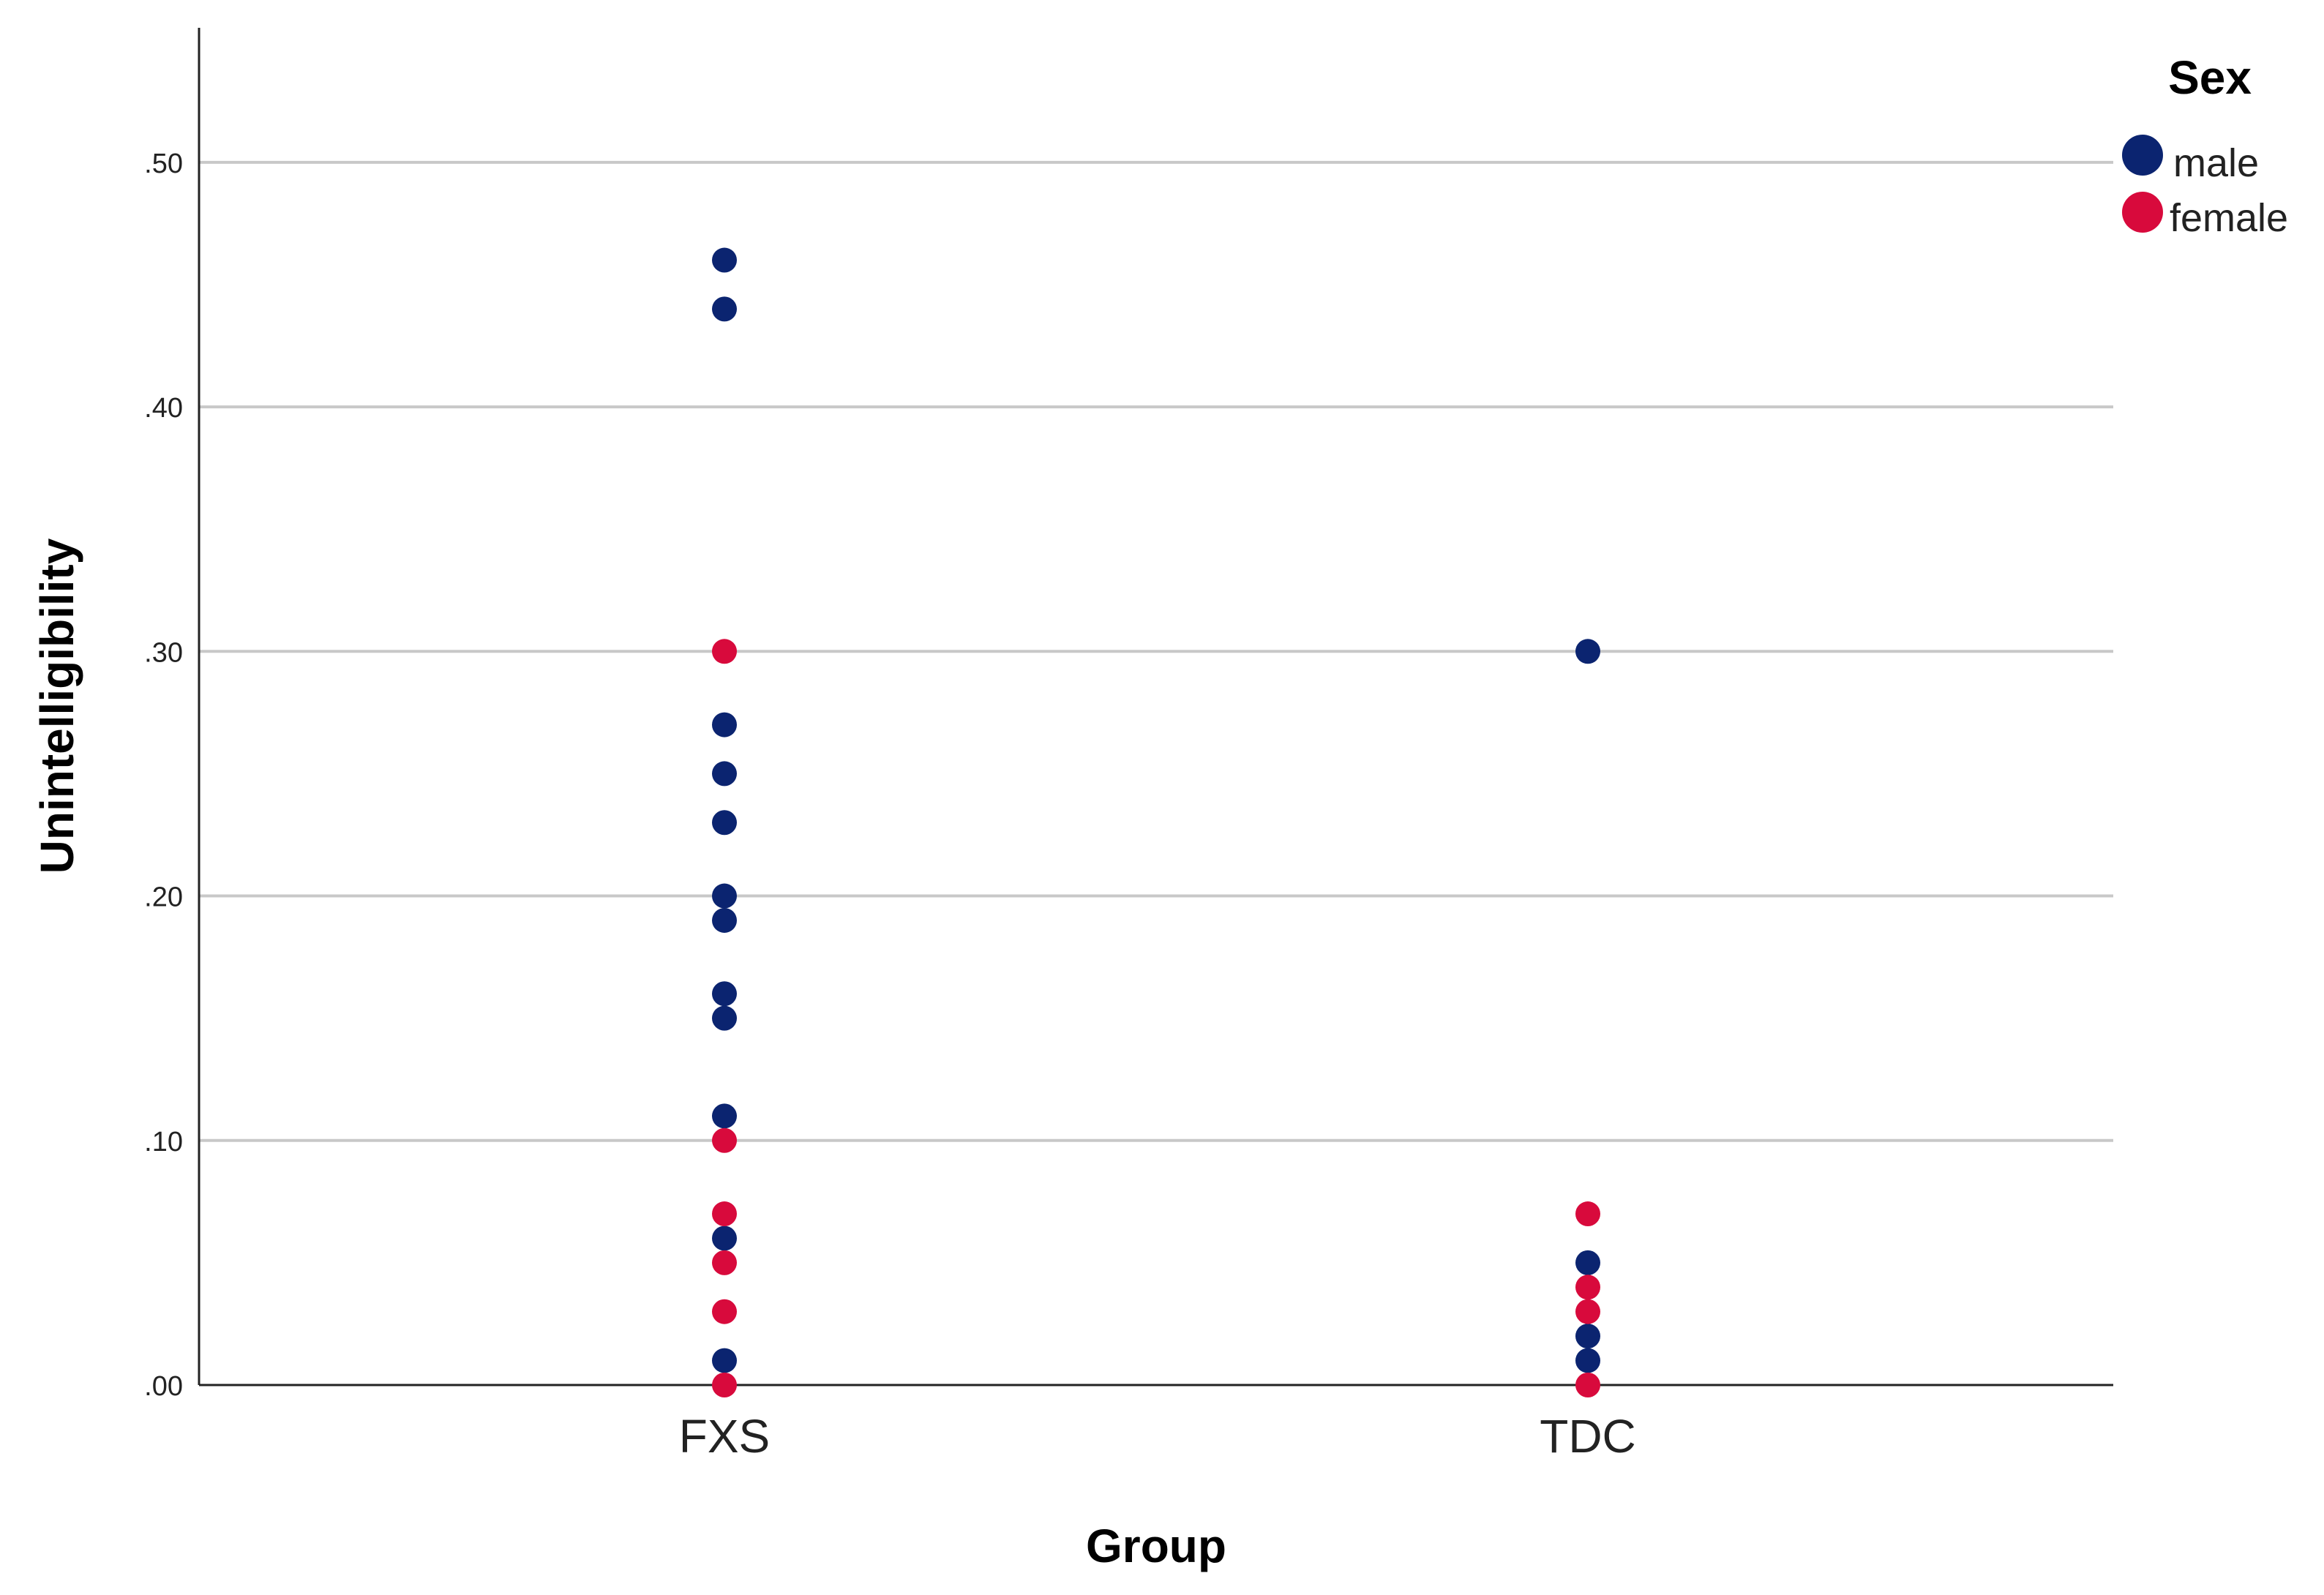 This screenshot has width=2324, height=1595. I want to click on y-tick-label: .20, so click(164, 897).